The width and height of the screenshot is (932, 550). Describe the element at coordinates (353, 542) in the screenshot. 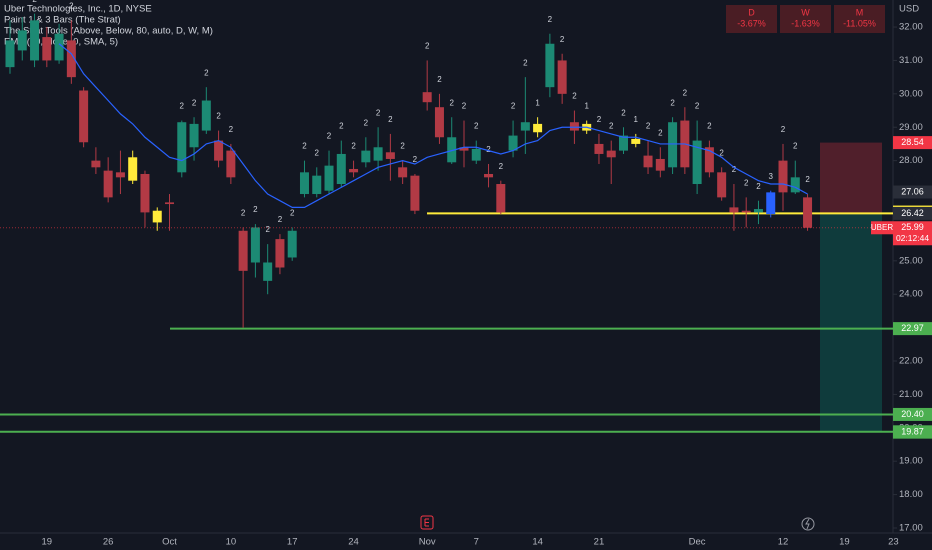

I see `x-tick-label: 24` at that location.